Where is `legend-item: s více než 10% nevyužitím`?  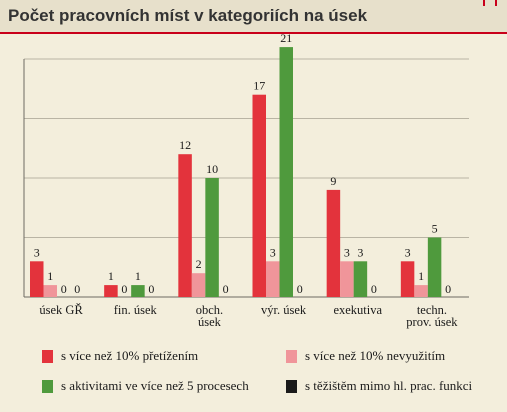
legend-item: s více než 10% nevyužitím is located at coordinates (365, 356).